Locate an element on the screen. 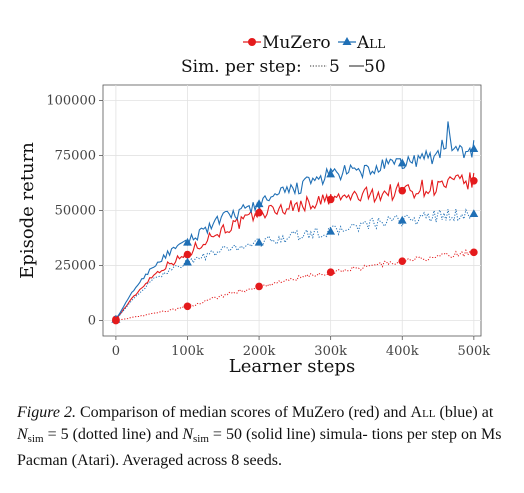 This screenshot has height=493, width=524. caption-all: All is located at coordinates (423, 412).